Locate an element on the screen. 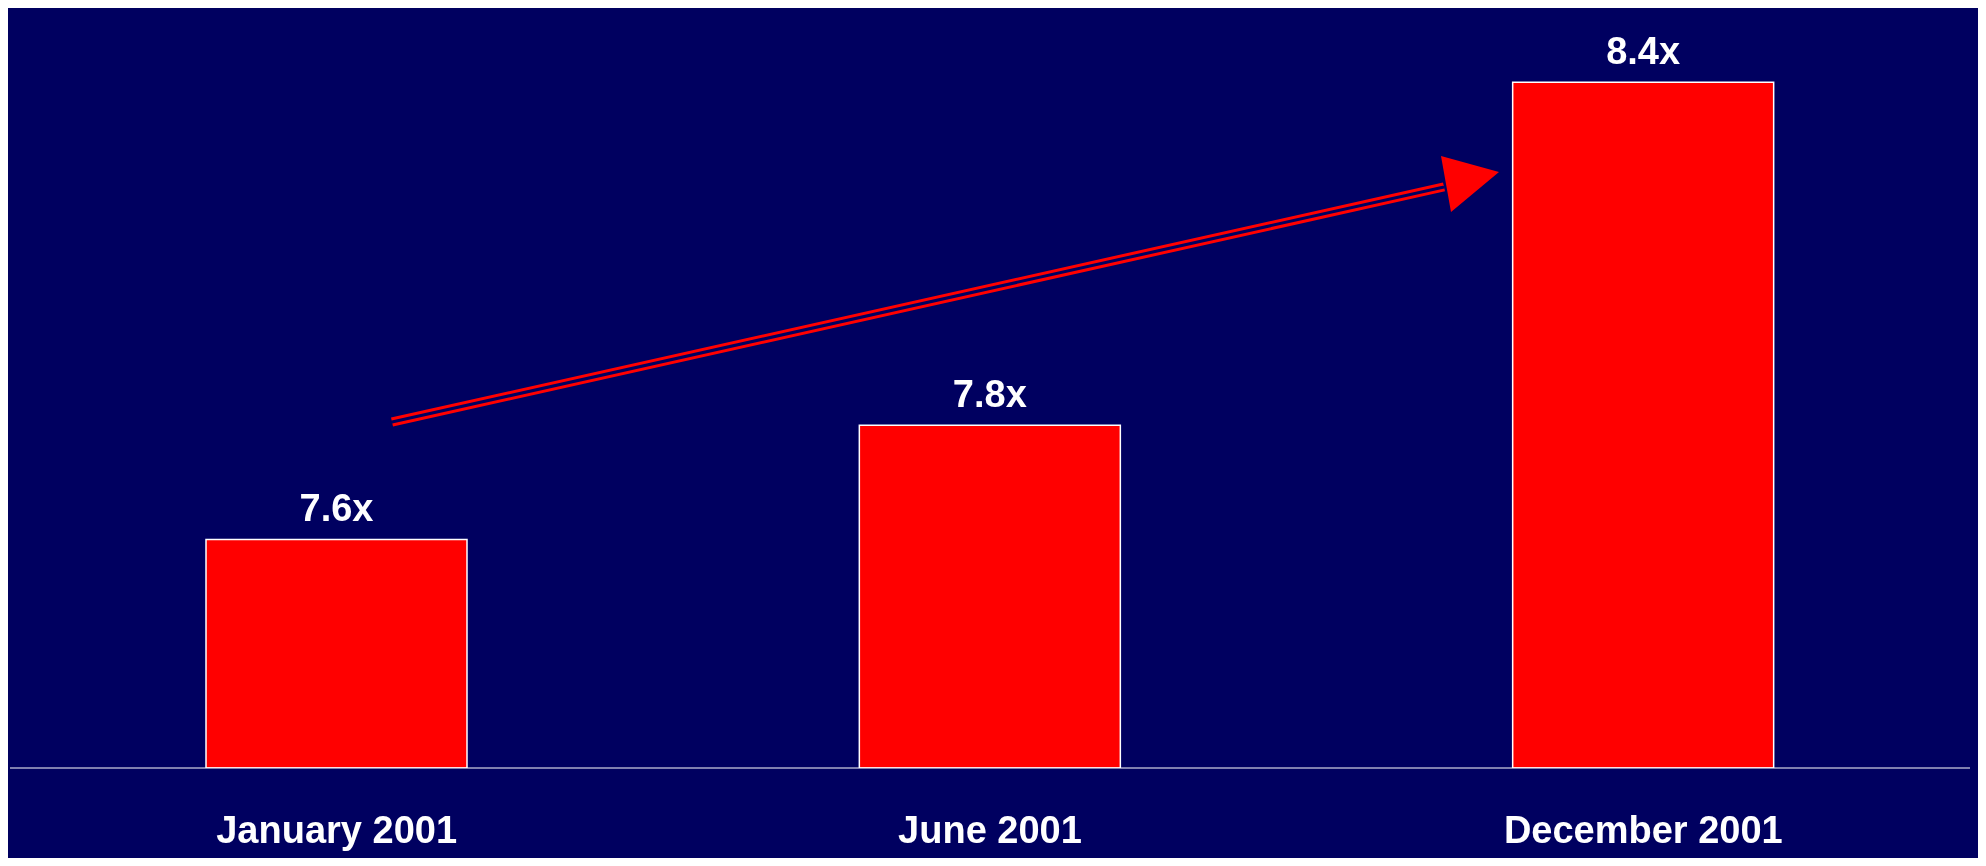 This screenshot has height=866, width=1986. data-label: 7.6x is located at coordinates (336, 508).